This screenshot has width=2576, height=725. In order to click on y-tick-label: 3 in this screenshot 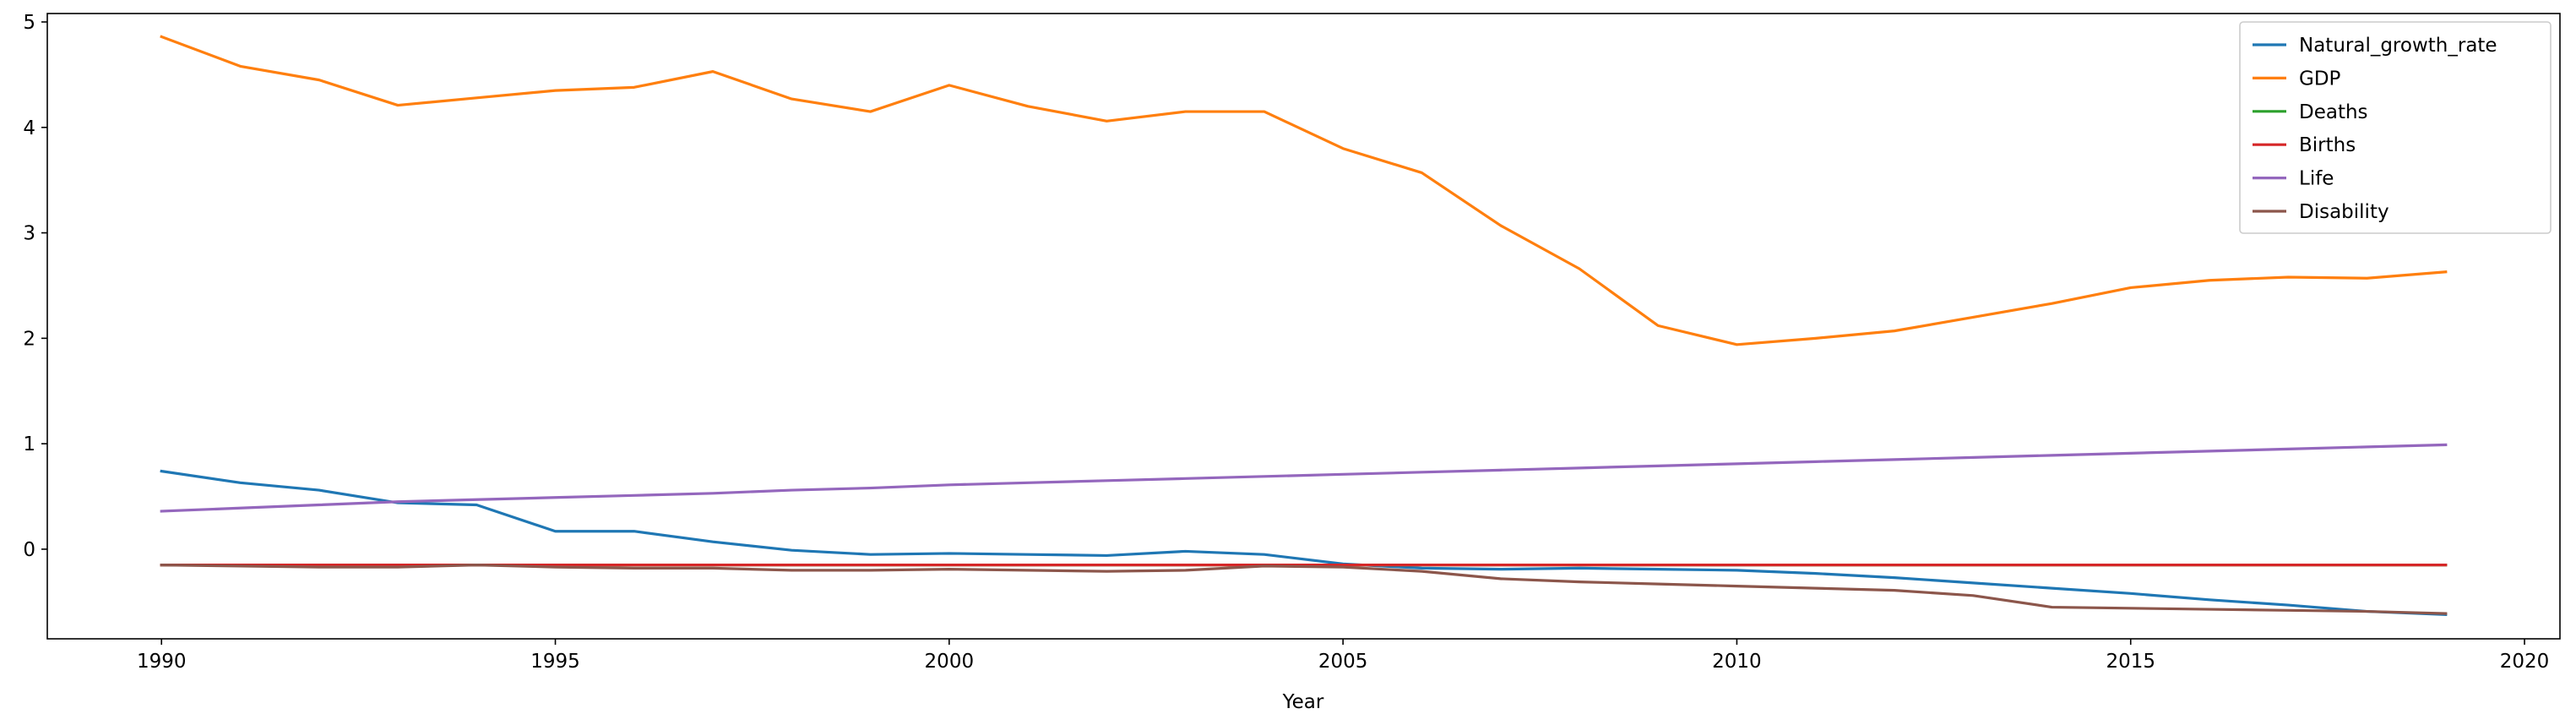, I will do `click(29, 234)`.